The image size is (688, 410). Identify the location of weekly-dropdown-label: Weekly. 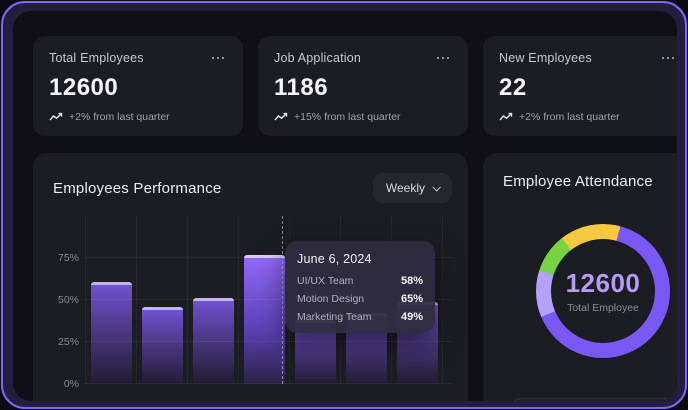
(405, 188).